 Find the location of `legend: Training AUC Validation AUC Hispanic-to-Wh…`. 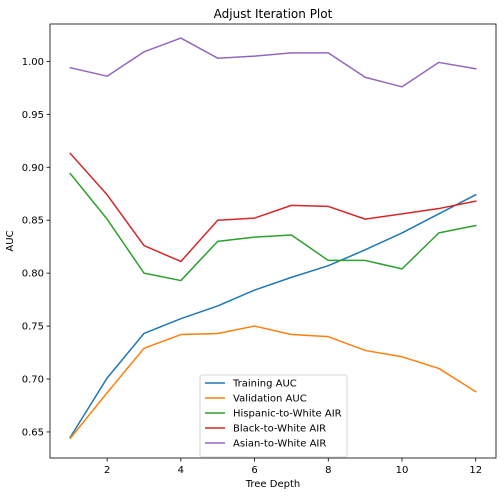

legend: Training AUC Validation AUC Hispanic-to-Wh… is located at coordinates (273, 416).